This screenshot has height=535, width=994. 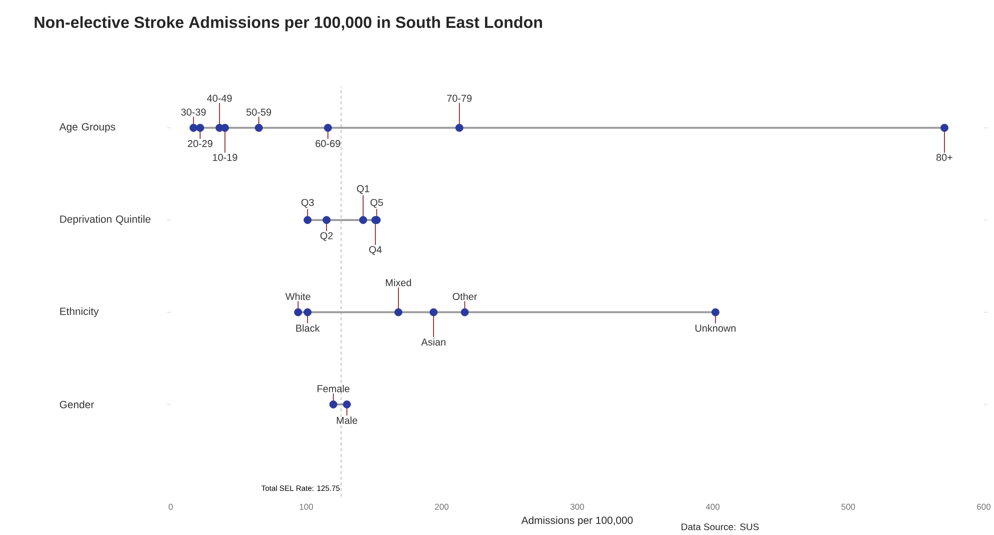 I want to click on y-tick-label: Deprivation Quintile, so click(x=105, y=220).